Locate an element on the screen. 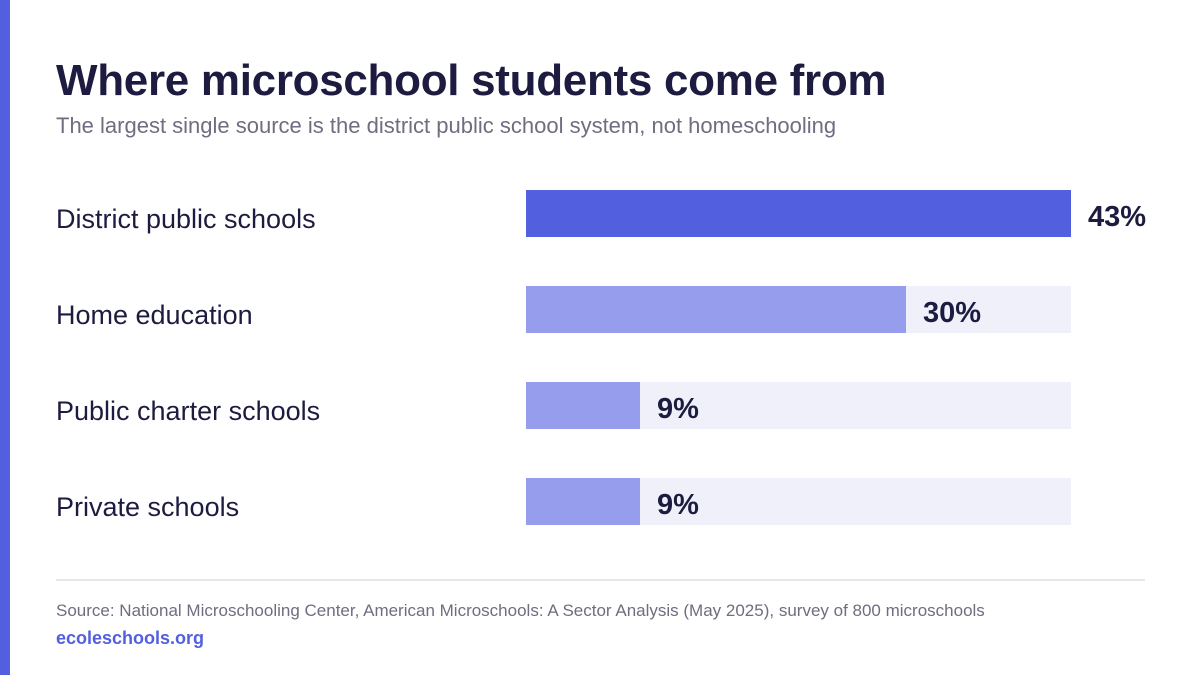  bar-district-public-schools is located at coordinates (798, 213).